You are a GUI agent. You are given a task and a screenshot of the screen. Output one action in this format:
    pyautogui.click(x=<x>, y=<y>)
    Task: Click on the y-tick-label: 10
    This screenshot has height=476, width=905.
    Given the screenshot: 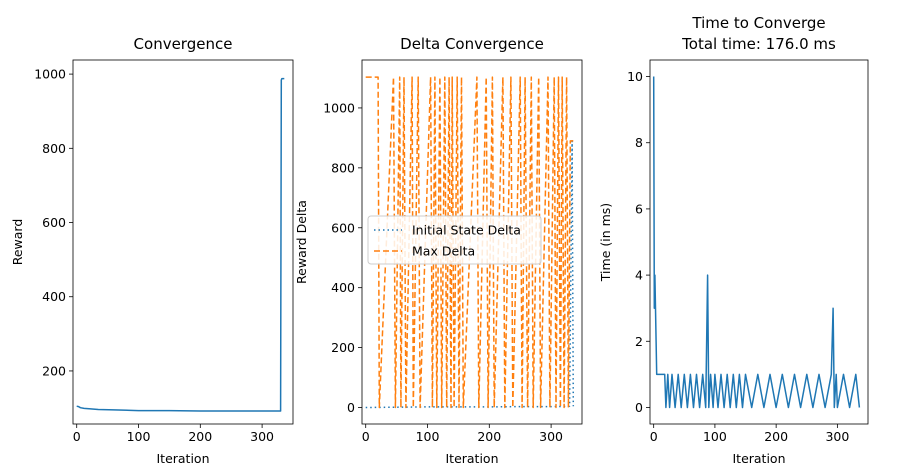 What is the action you would take?
    pyautogui.click(x=635, y=76)
    